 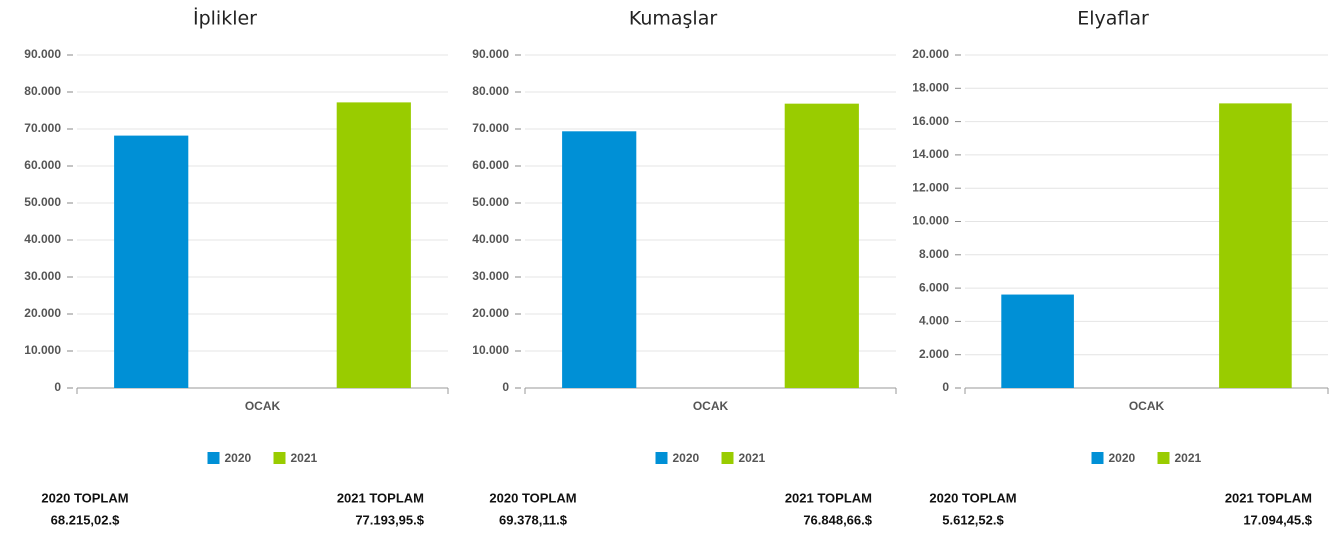 I want to click on y-tick-label: 12.000, so click(x=930, y=187).